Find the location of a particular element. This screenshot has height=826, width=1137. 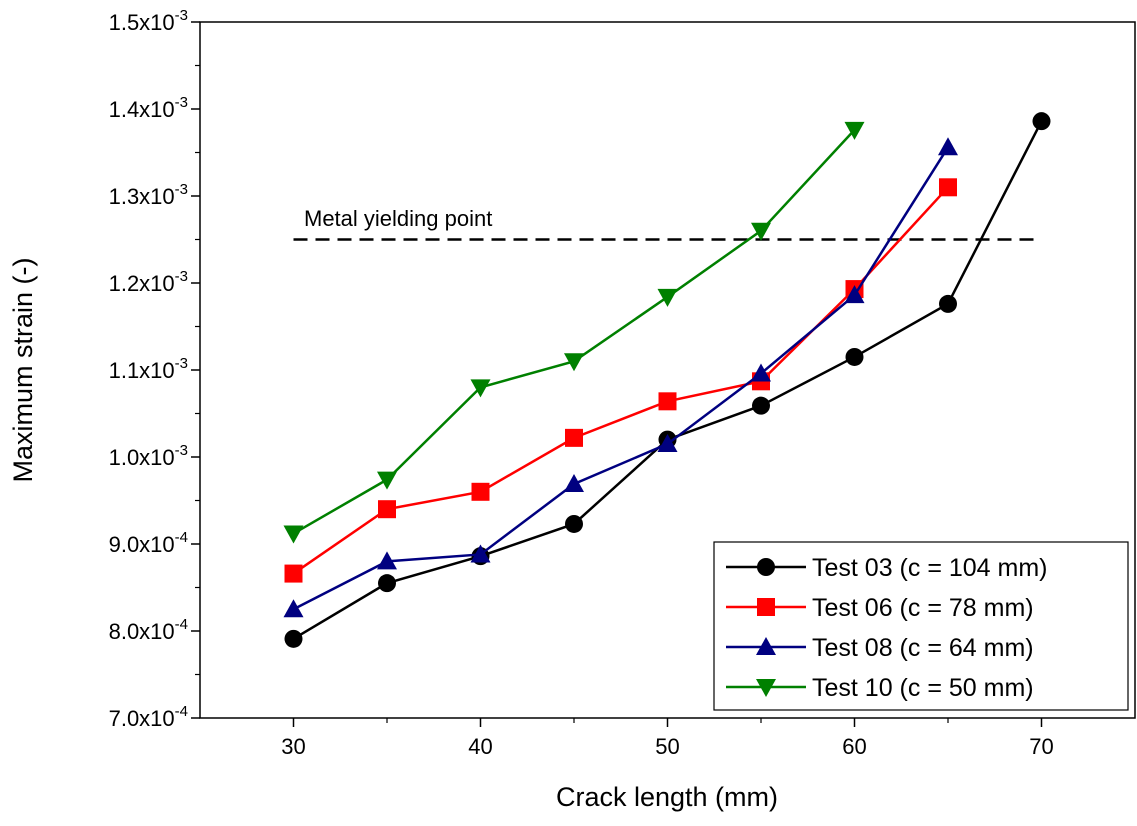

y-tick-label: 1.2x10⁻³ is located at coordinates (148, 282).